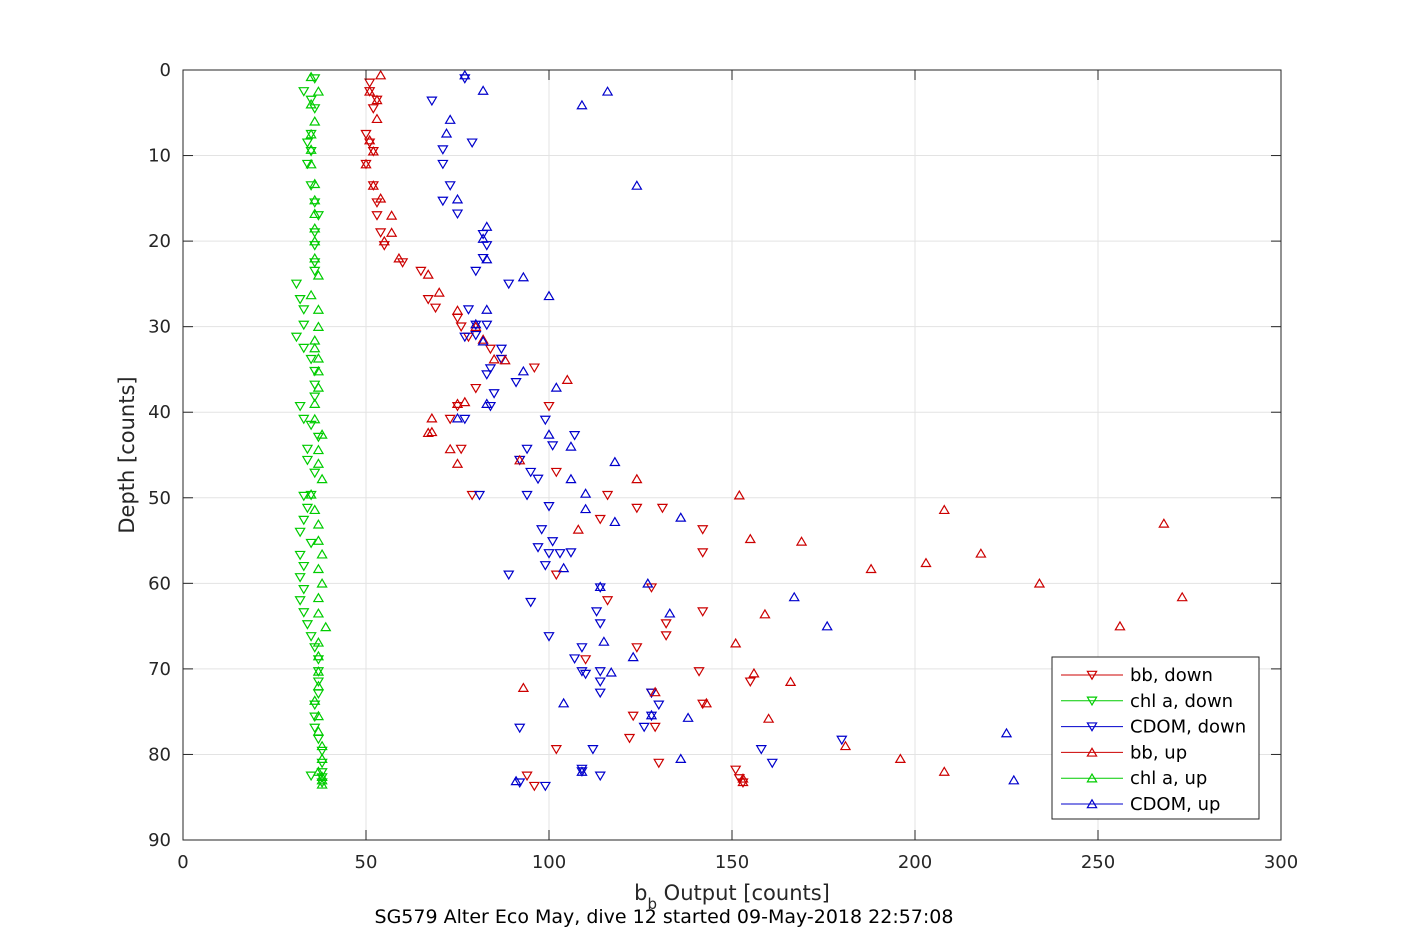 The height and width of the screenshot is (945, 1417). I want to click on legend-marker, so click(1092, 701).